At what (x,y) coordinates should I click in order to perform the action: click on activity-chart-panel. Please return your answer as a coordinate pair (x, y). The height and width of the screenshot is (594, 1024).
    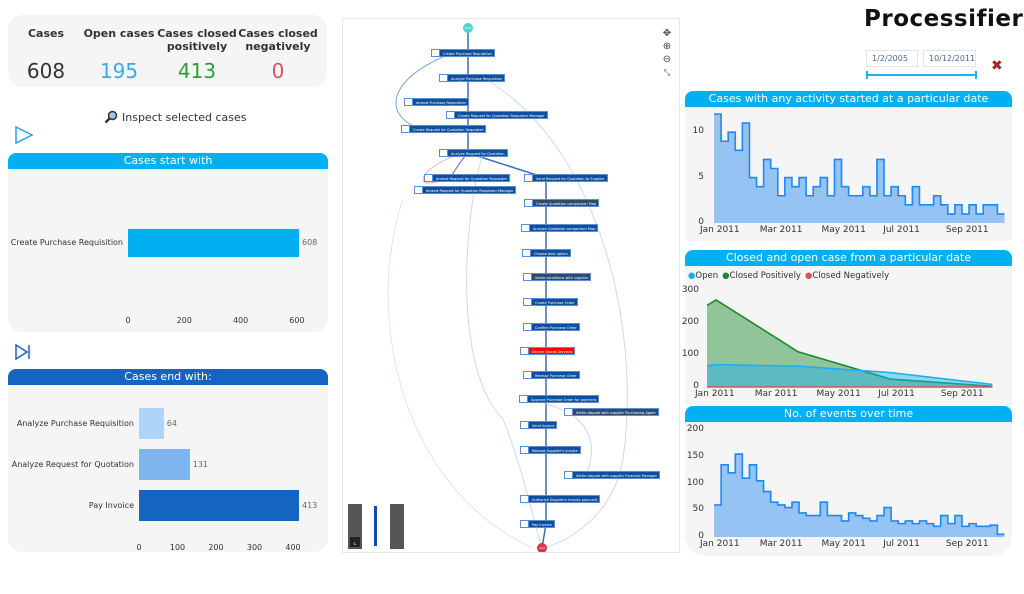
    Looking at the image, I should click on (848, 166).